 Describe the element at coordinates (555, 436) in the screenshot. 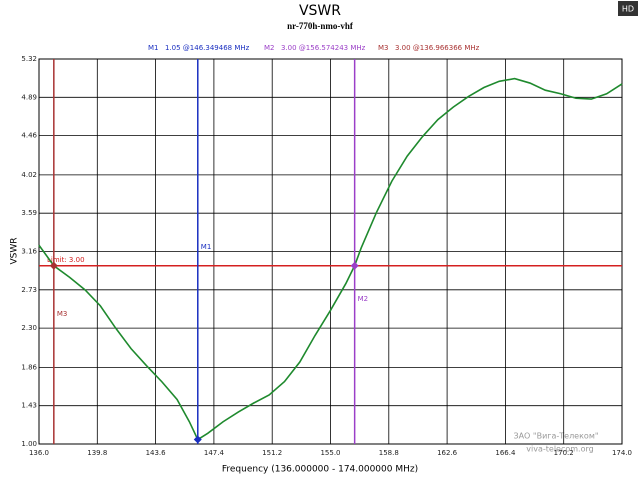

I see `watermark: ЗАО "Вига-Телеком"` at that location.